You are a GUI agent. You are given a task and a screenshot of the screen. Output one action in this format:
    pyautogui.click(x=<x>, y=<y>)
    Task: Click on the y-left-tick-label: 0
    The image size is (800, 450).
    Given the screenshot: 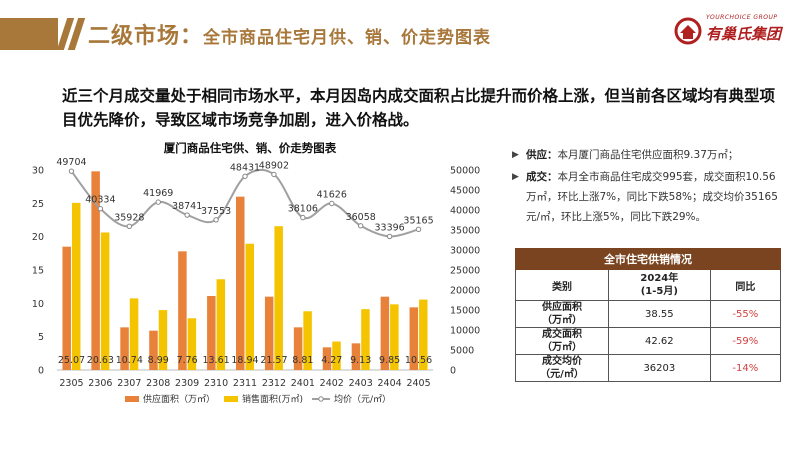 What is the action you would take?
    pyautogui.click(x=41, y=371)
    